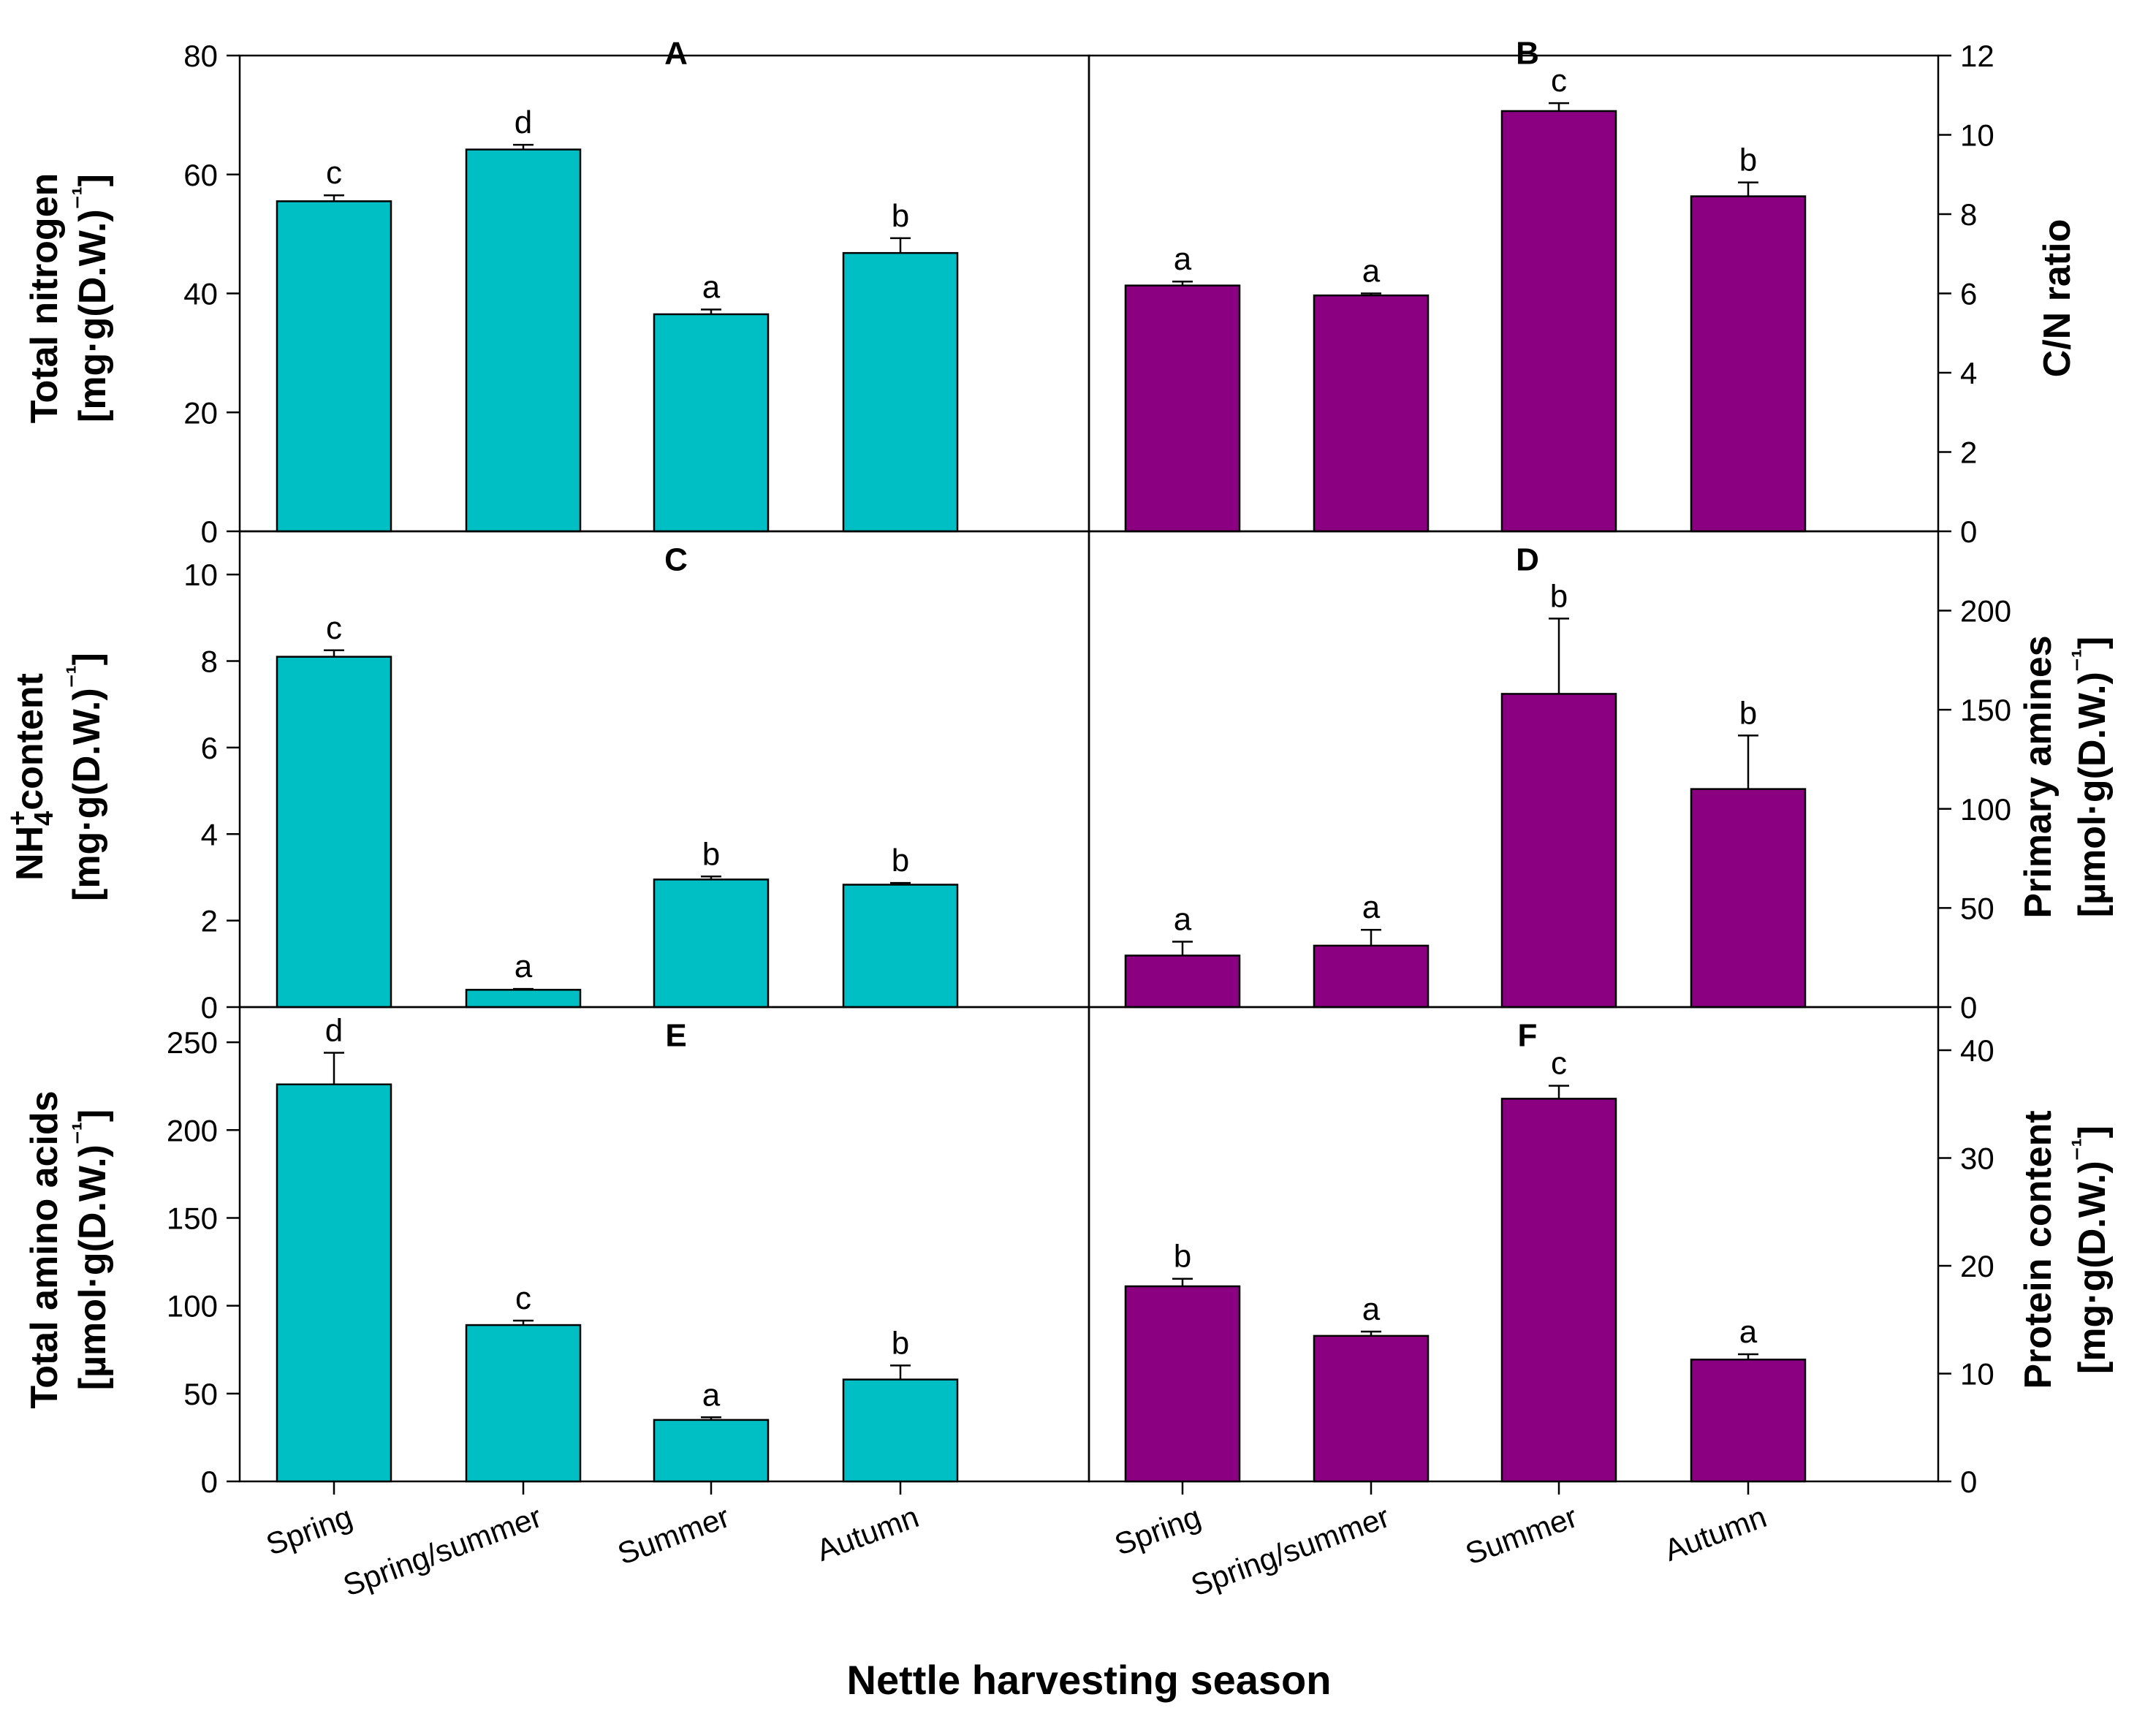 The image size is (2156, 1716). I want to click on panel-b-letter-3: b, so click(1748, 160).